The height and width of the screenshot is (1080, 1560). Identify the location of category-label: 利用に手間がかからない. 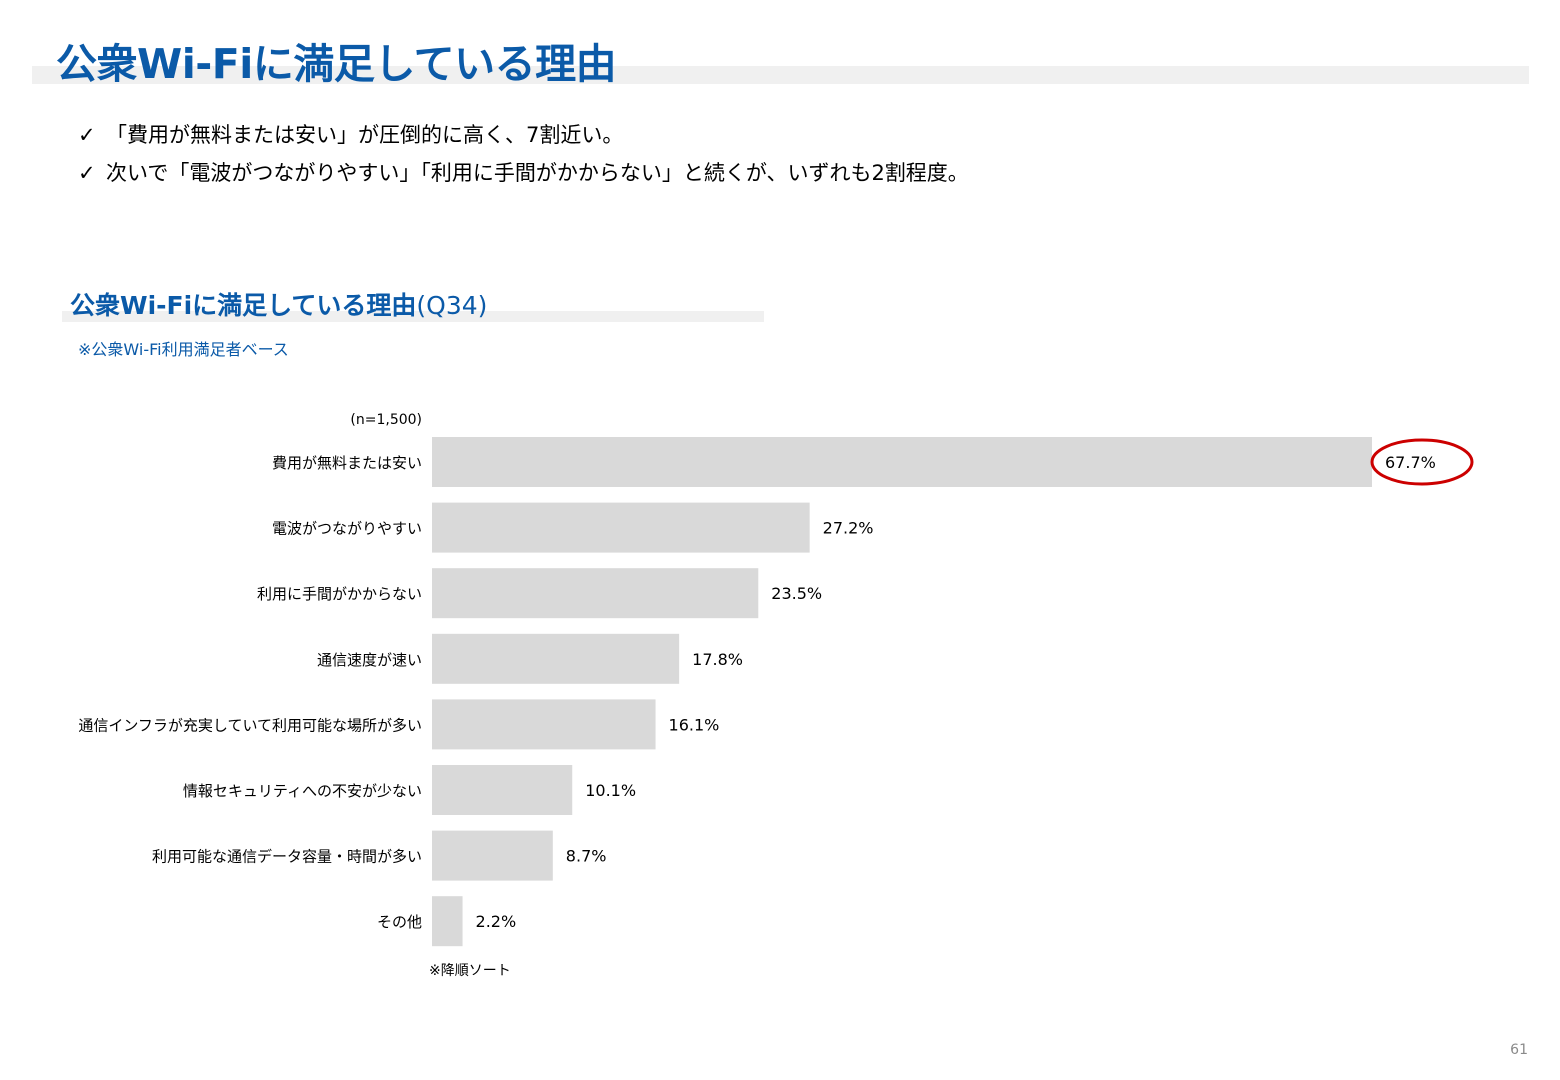
(339, 594).